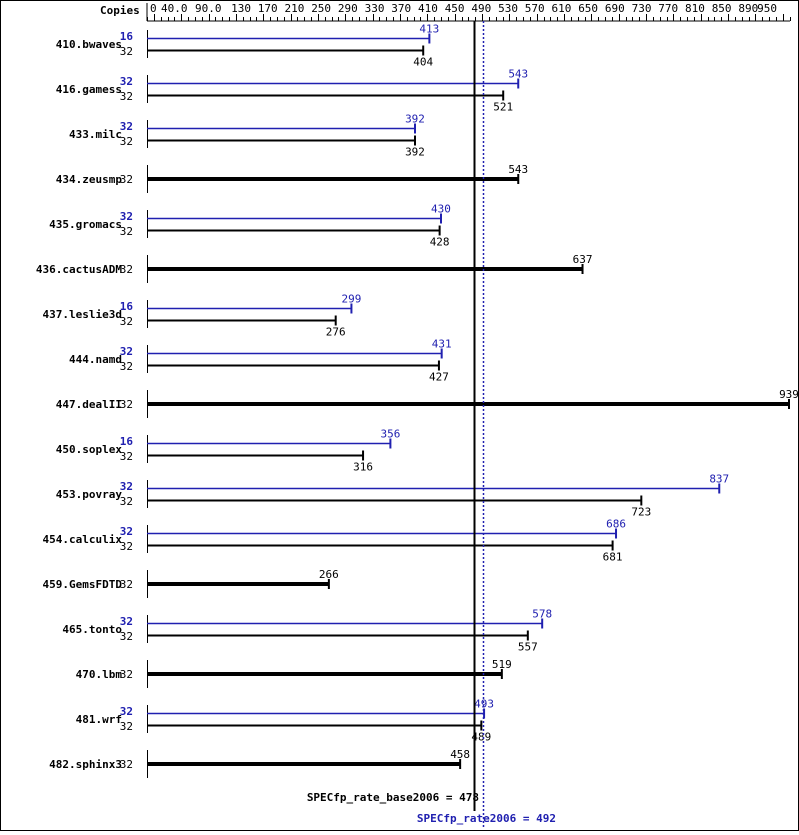  What do you see at coordinates (174, 8) in the screenshot?
I see `tick-label: 40.0` at bounding box center [174, 8].